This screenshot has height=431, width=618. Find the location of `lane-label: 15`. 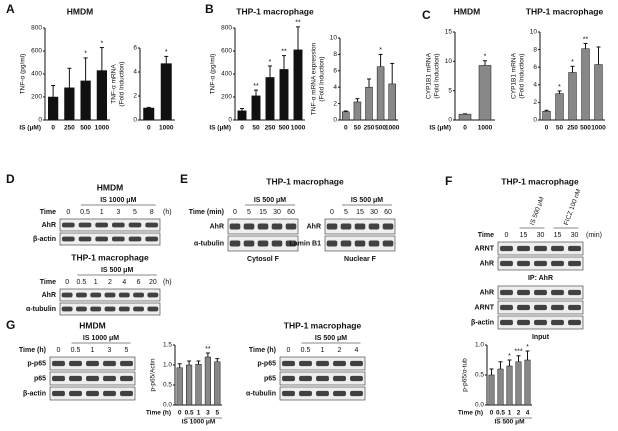

lane-label: 15 is located at coordinates (360, 212).